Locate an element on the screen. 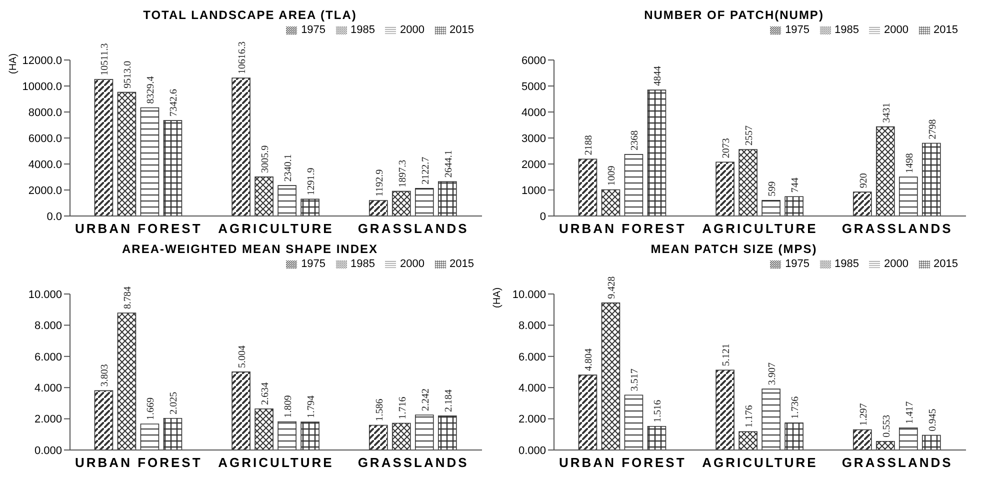  y-tick-label: 2.000 is located at coordinates (532, 420).